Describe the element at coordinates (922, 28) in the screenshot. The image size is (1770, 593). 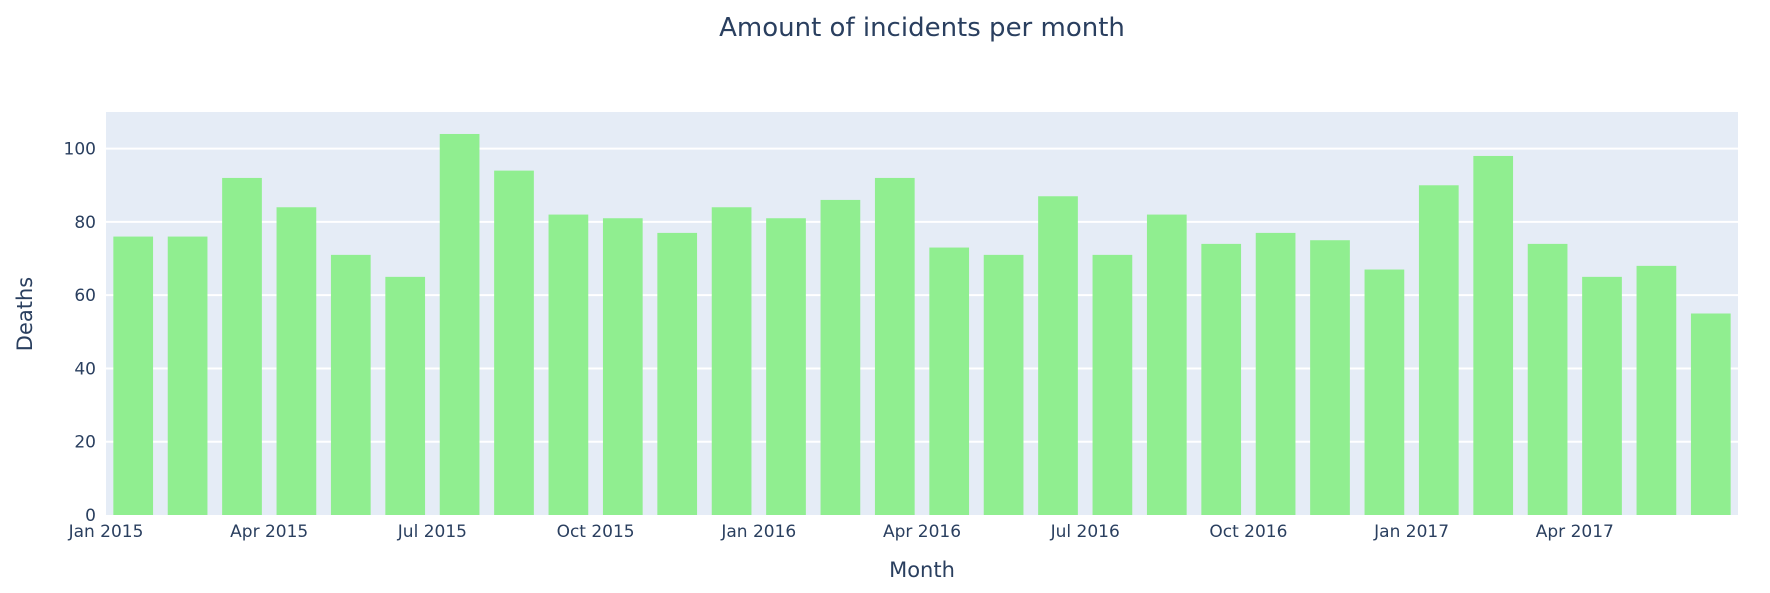
I see `chart-title: Amount of incidents per month` at that location.